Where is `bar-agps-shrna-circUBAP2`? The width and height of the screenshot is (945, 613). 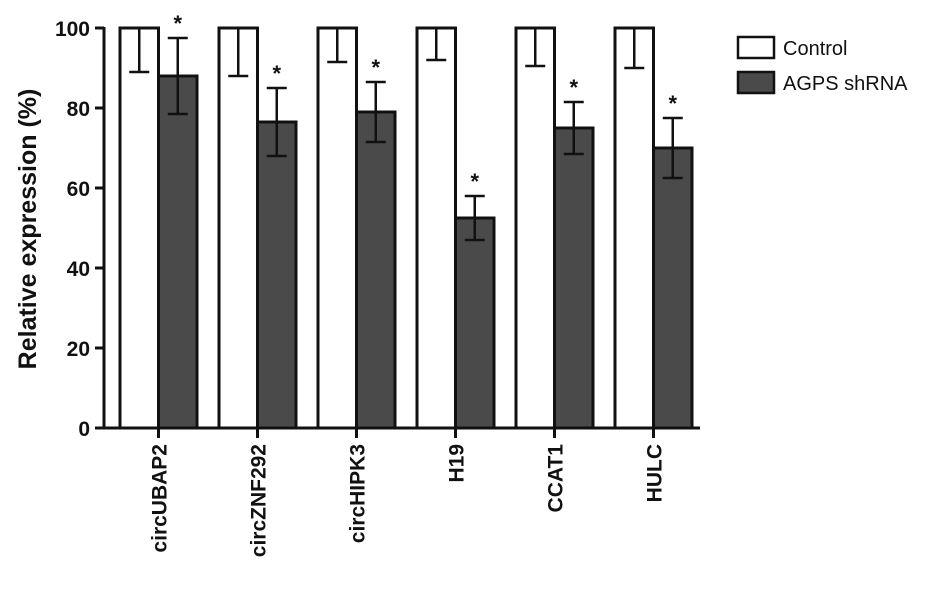 bar-agps-shrna-circUBAP2 is located at coordinates (178, 252).